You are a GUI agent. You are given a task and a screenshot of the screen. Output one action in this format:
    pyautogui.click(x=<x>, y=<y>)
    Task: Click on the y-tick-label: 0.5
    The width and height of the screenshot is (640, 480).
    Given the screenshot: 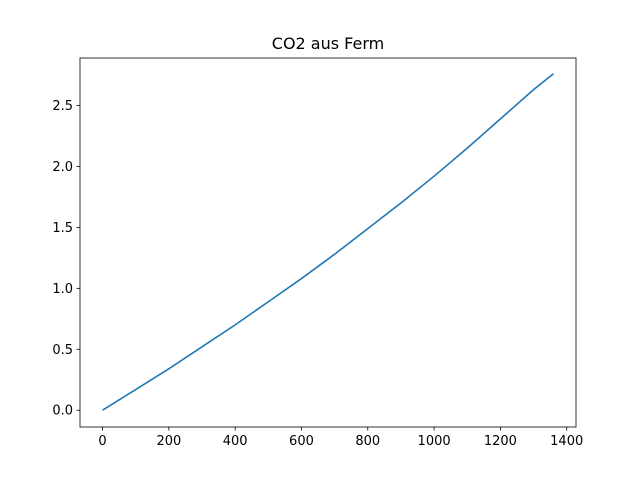 What is the action you would take?
    pyautogui.click(x=62, y=350)
    